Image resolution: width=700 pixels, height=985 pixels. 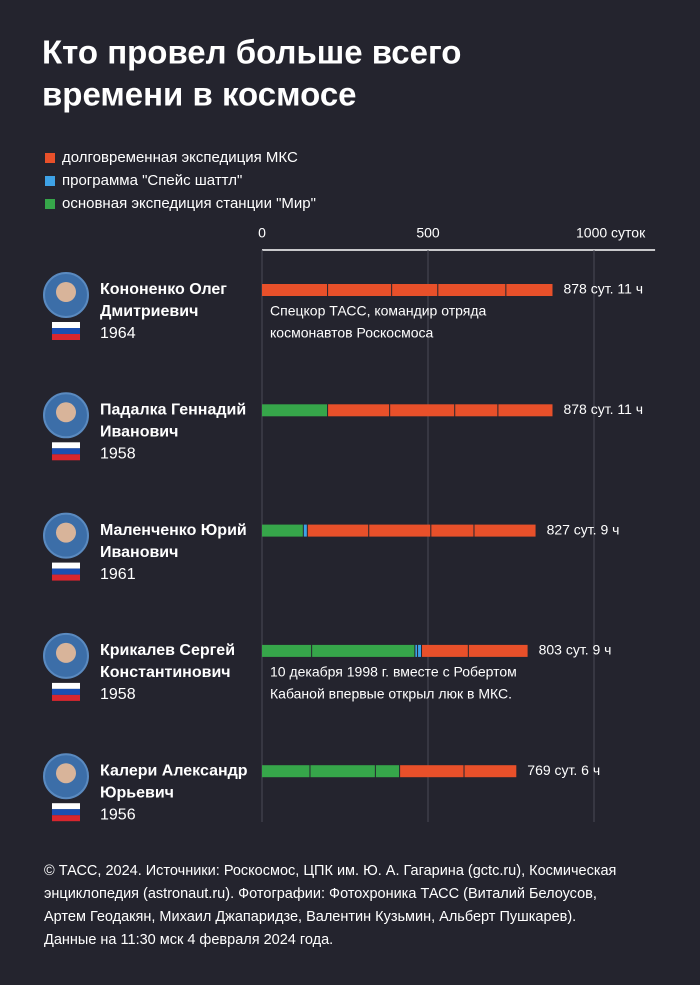 What do you see at coordinates (611, 233) in the screenshot?
I see `x-tick-label: 1000 суток` at bounding box center [611, 233].